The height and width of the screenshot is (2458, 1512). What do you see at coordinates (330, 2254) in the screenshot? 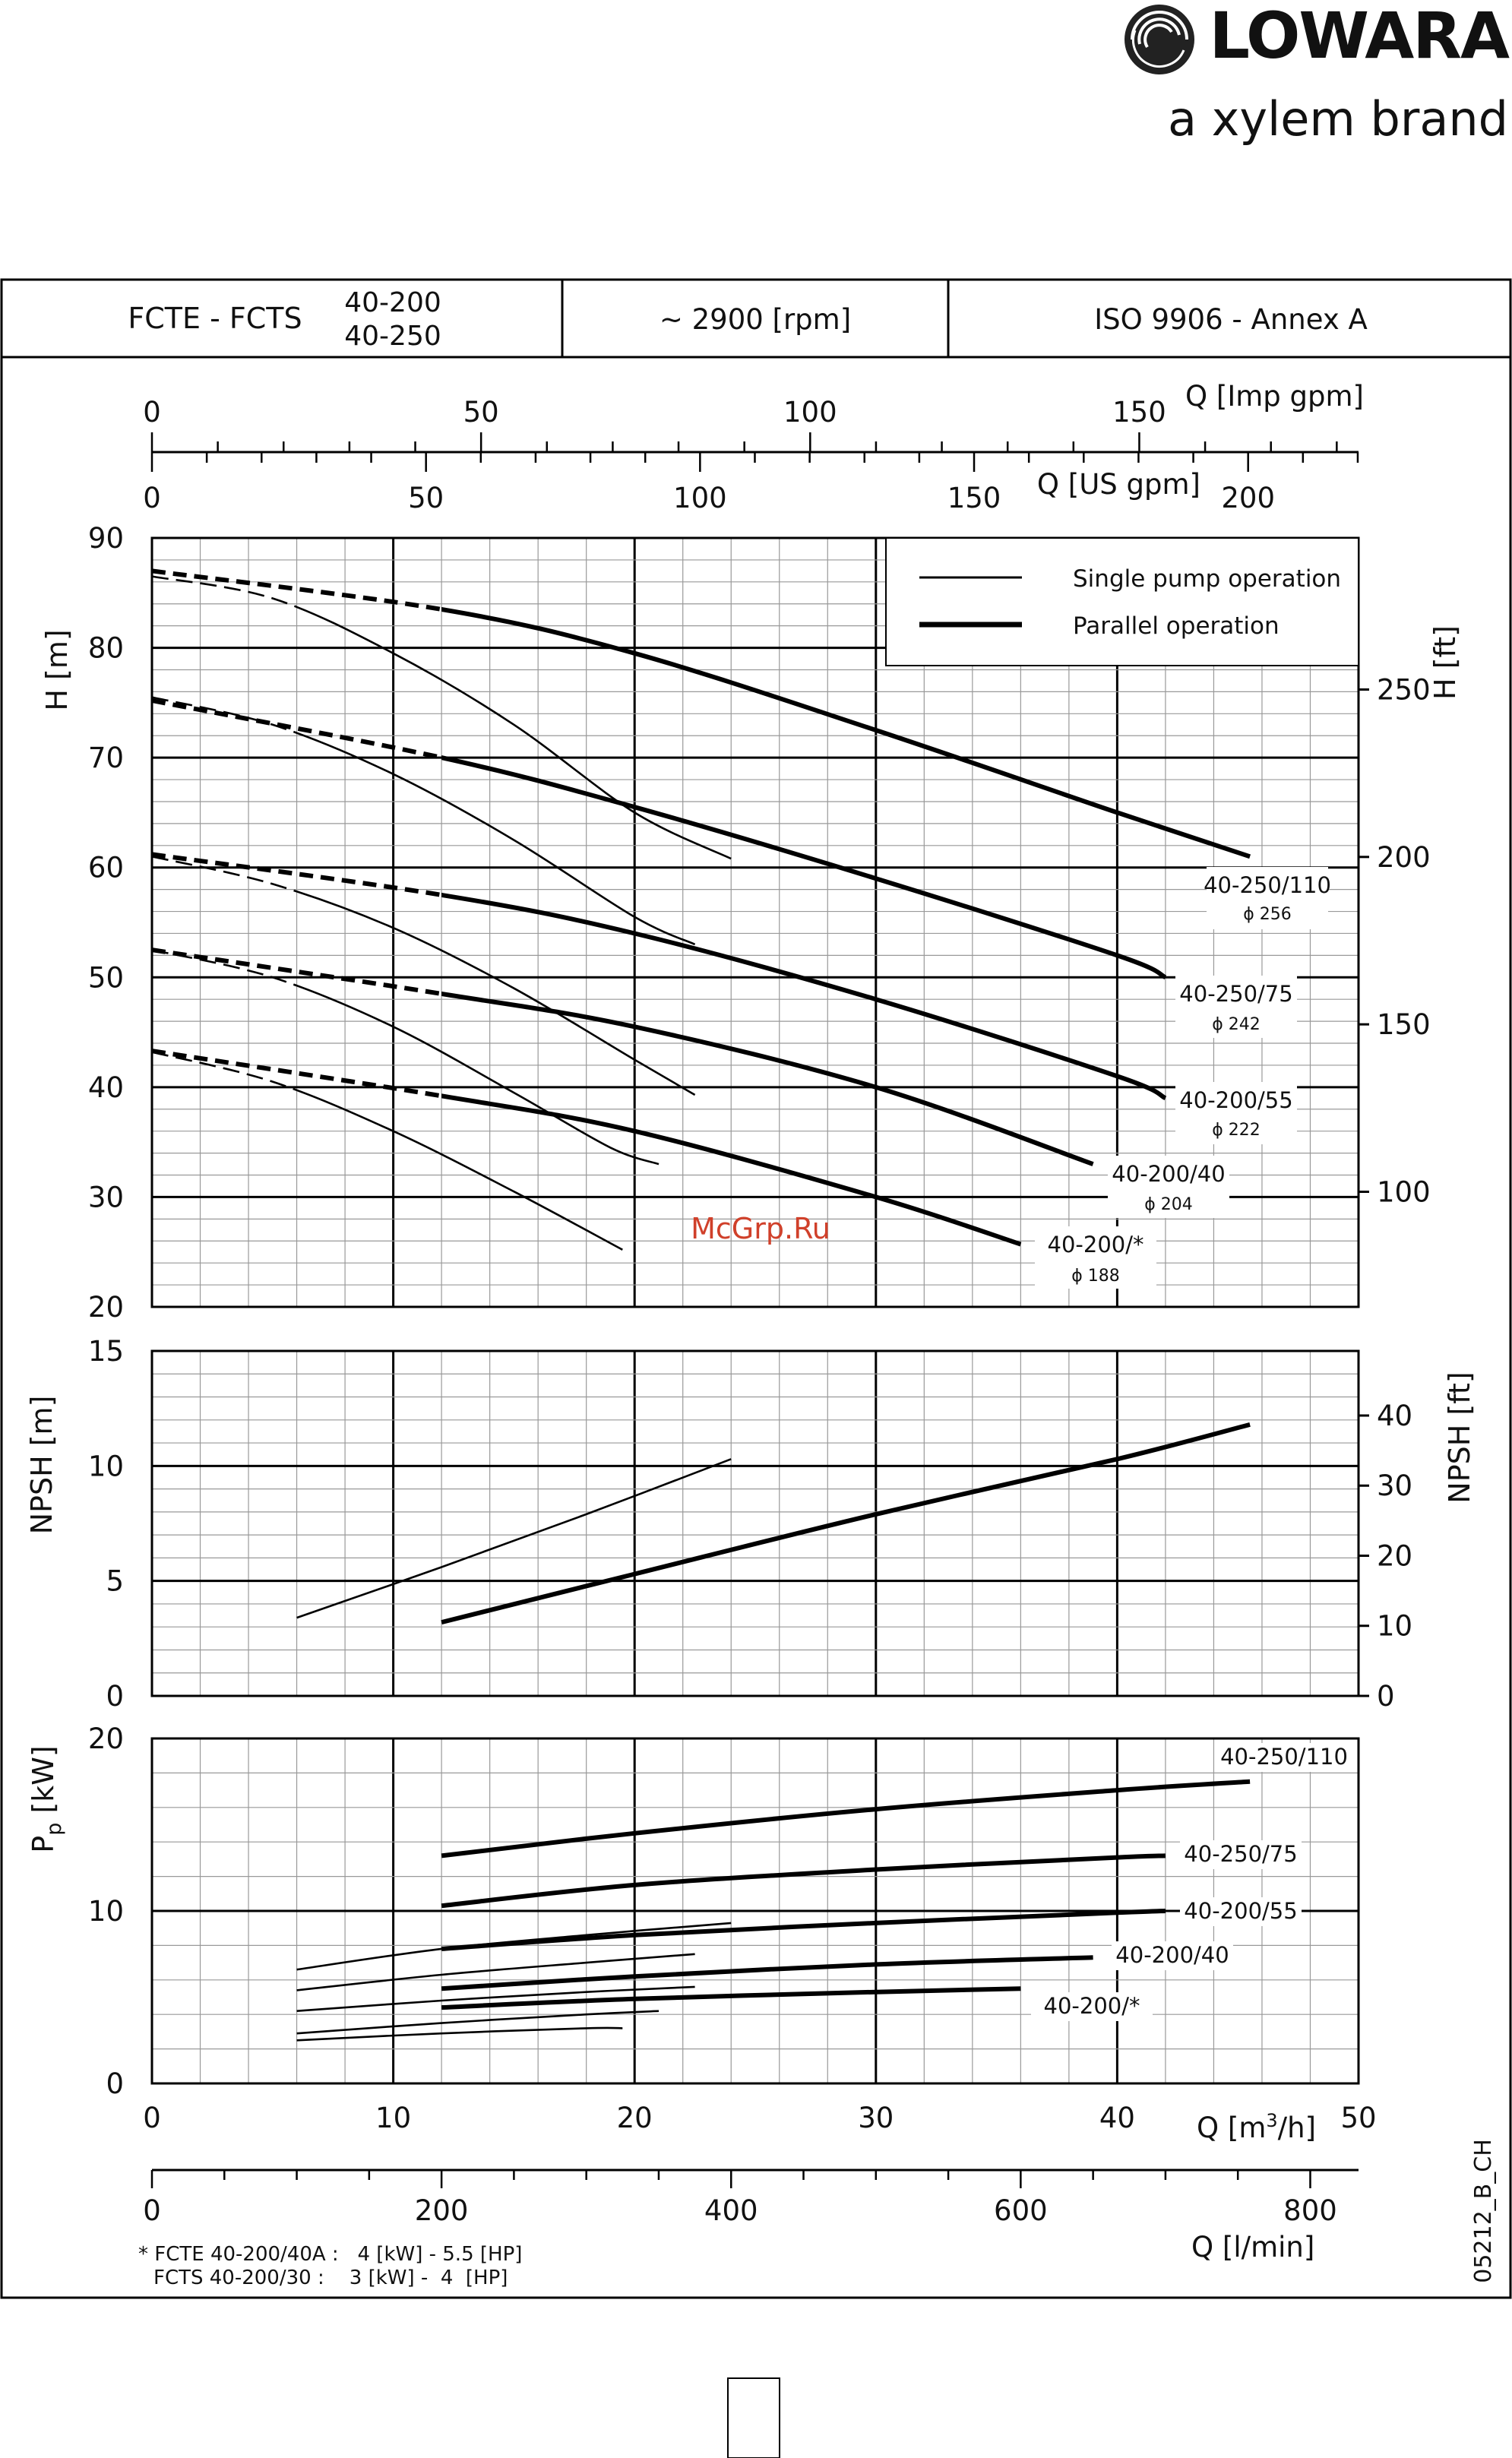
I see `footnote-line-1: * FCTE 40-200/40A : 4 [kW] - 5.5 [HP]` at bounding box center [330, 2254].